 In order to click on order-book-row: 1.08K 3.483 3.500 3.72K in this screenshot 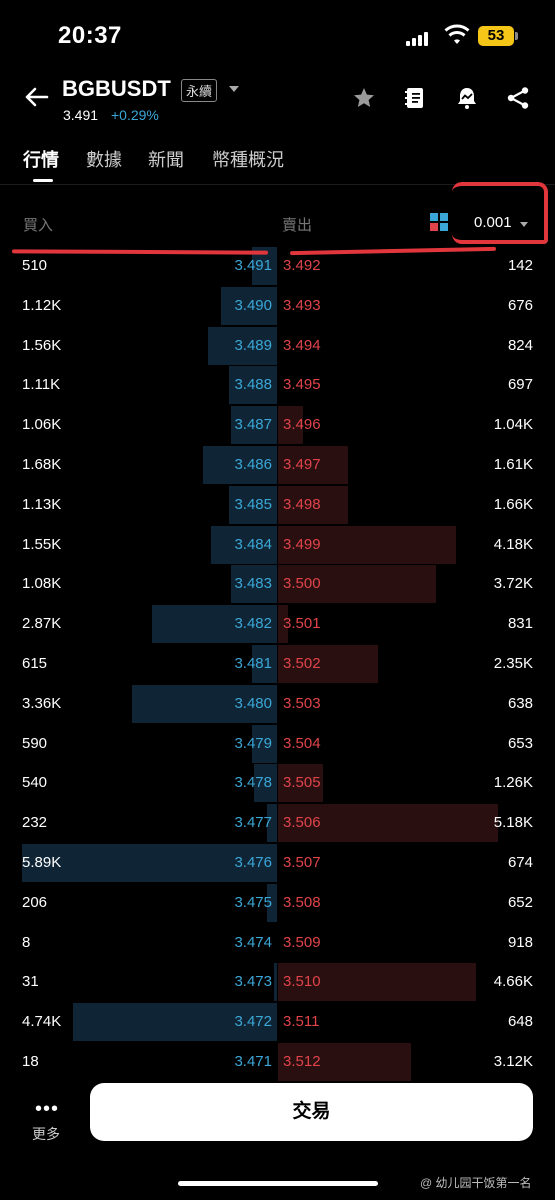, I will do `click(277, 584)`.